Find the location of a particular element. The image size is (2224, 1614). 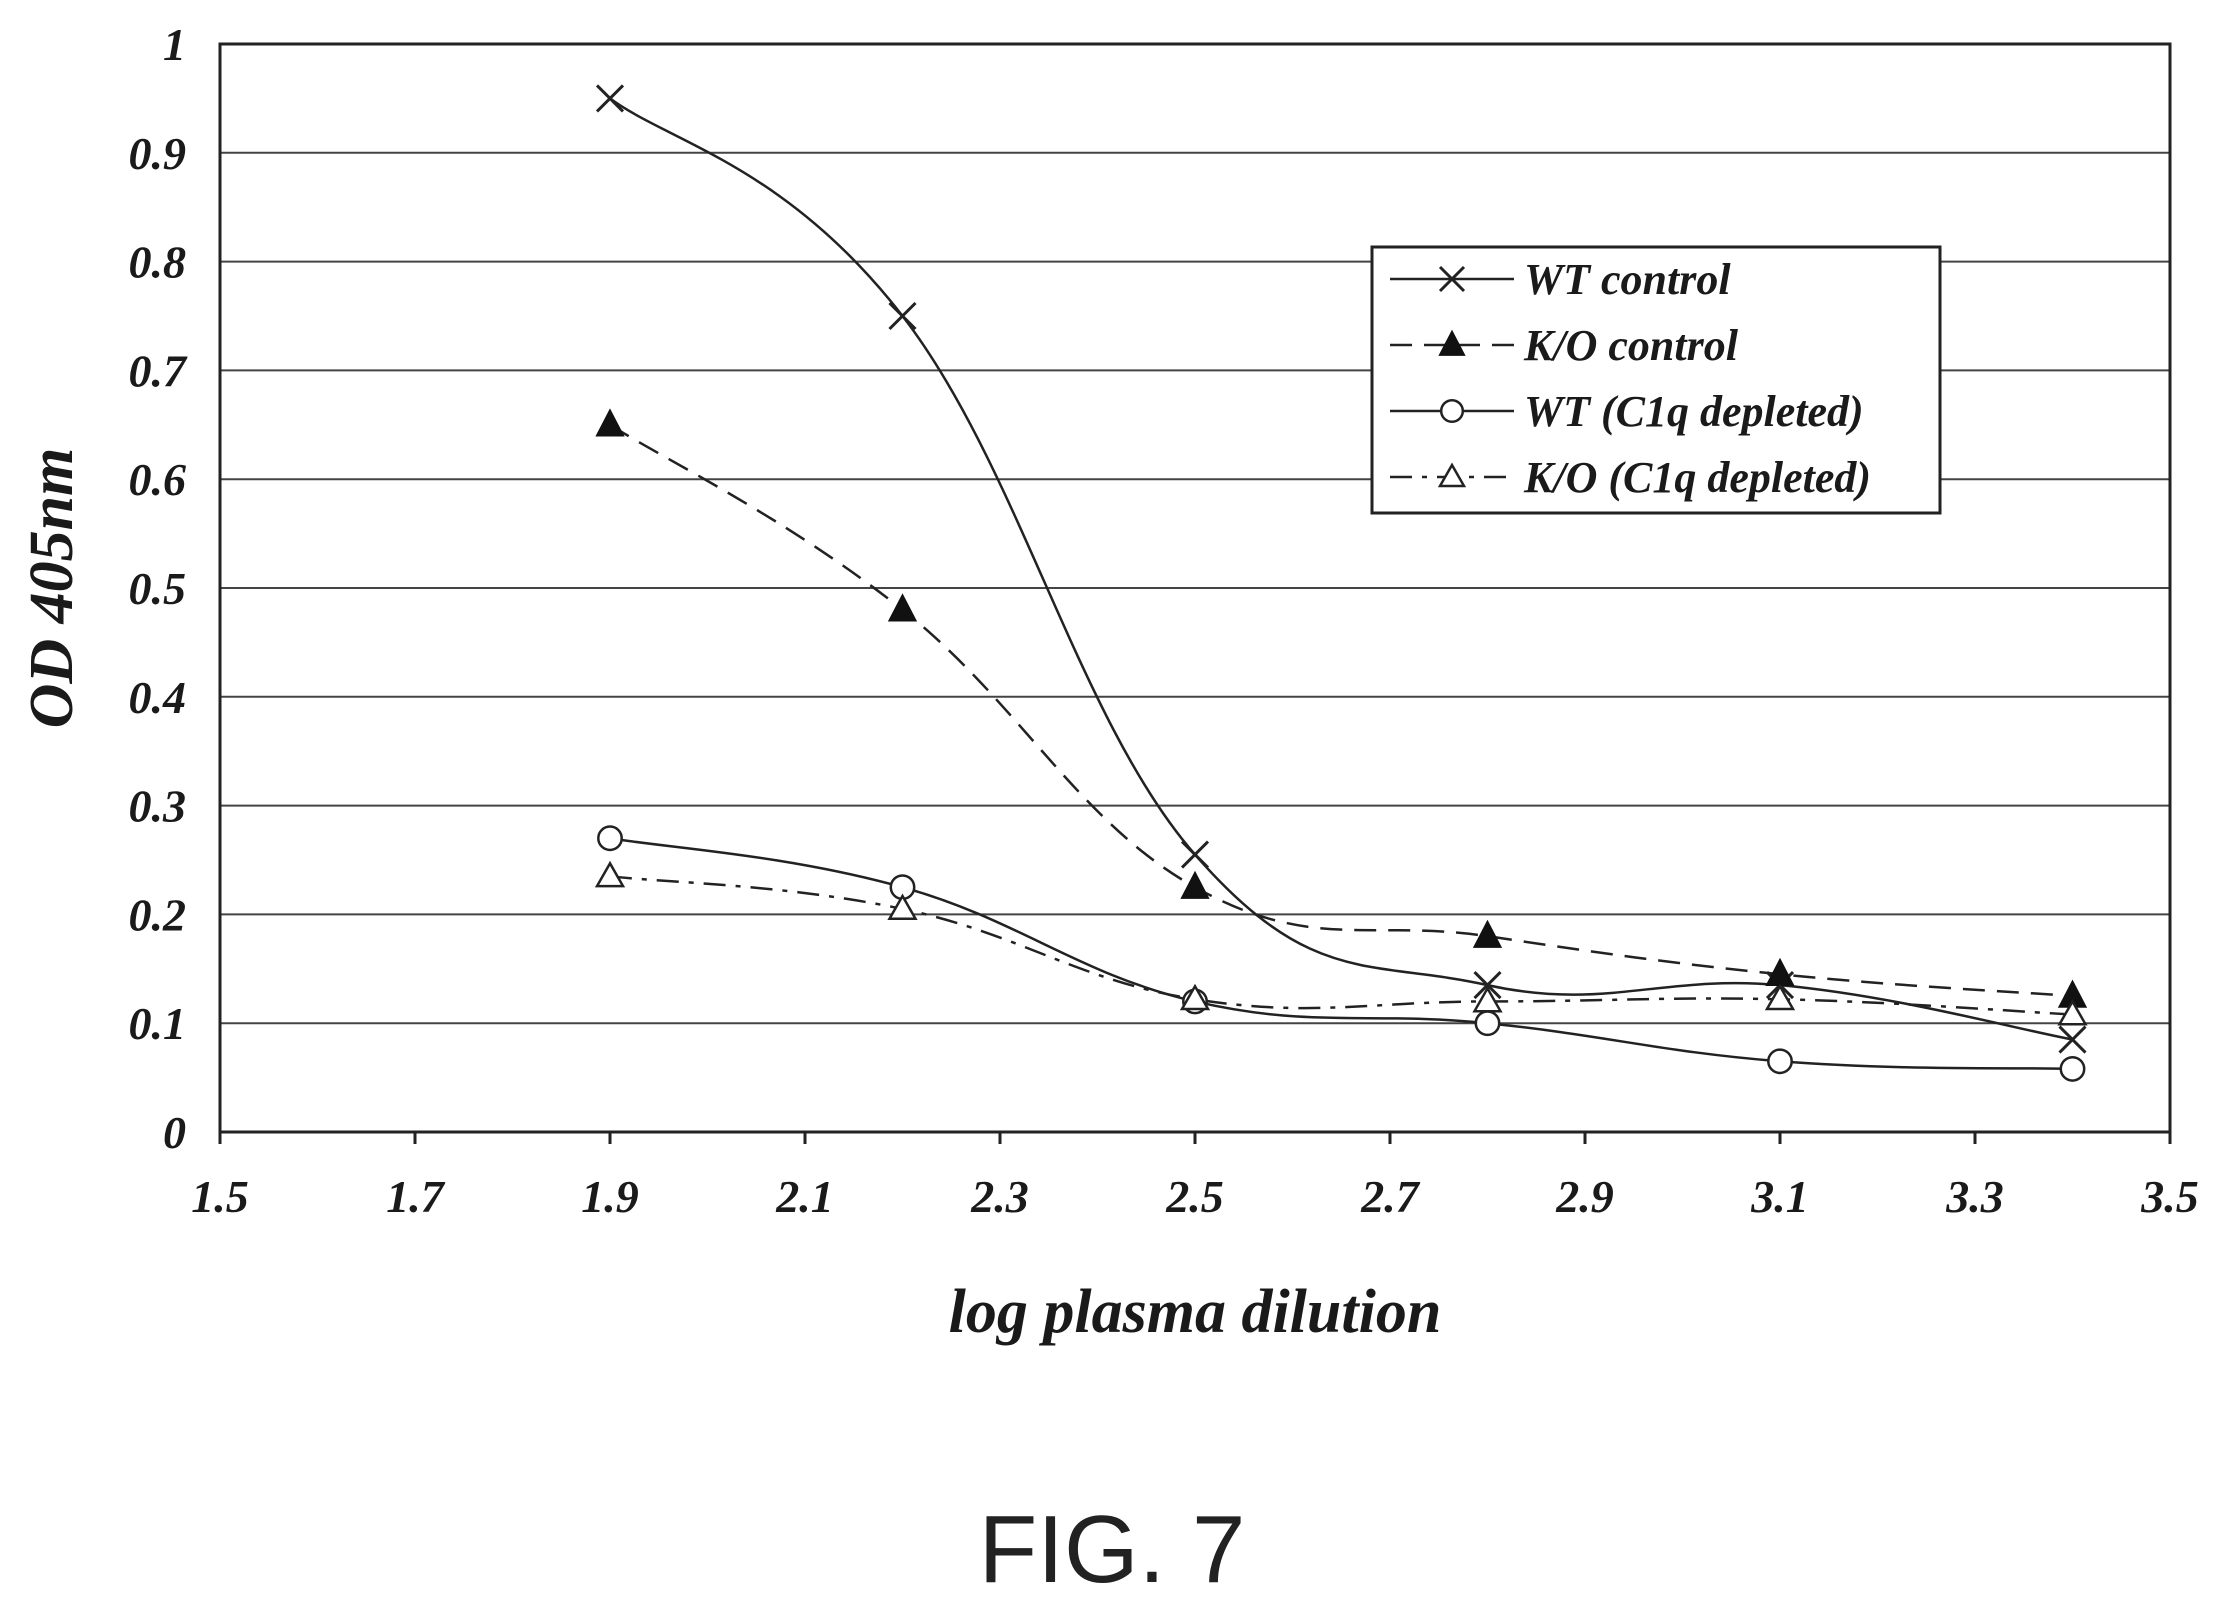

x-axis-ticks: 1.5 1.7 1.9 2.1 2.3 2.5 2.7 2.9 3.1 3.3 3.5 is located at coordinates (1195, 1177).